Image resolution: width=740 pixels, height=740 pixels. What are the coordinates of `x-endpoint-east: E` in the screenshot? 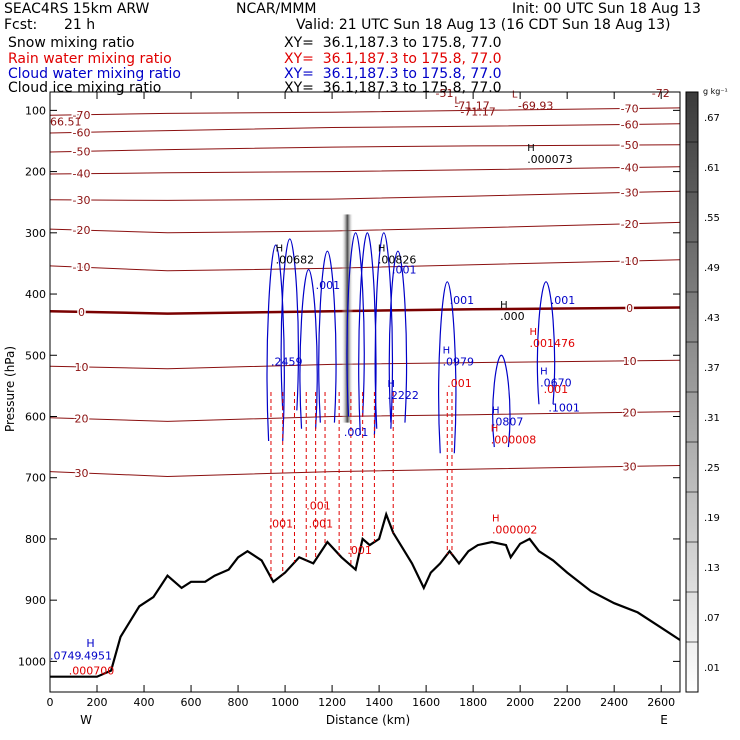 It's located at (664, 720).